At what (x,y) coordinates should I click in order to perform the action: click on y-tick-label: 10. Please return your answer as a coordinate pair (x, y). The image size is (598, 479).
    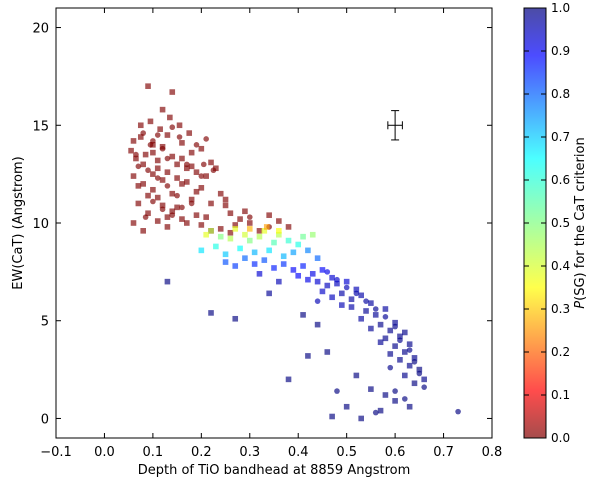
    Looking at the image, I should click on (40, 224).